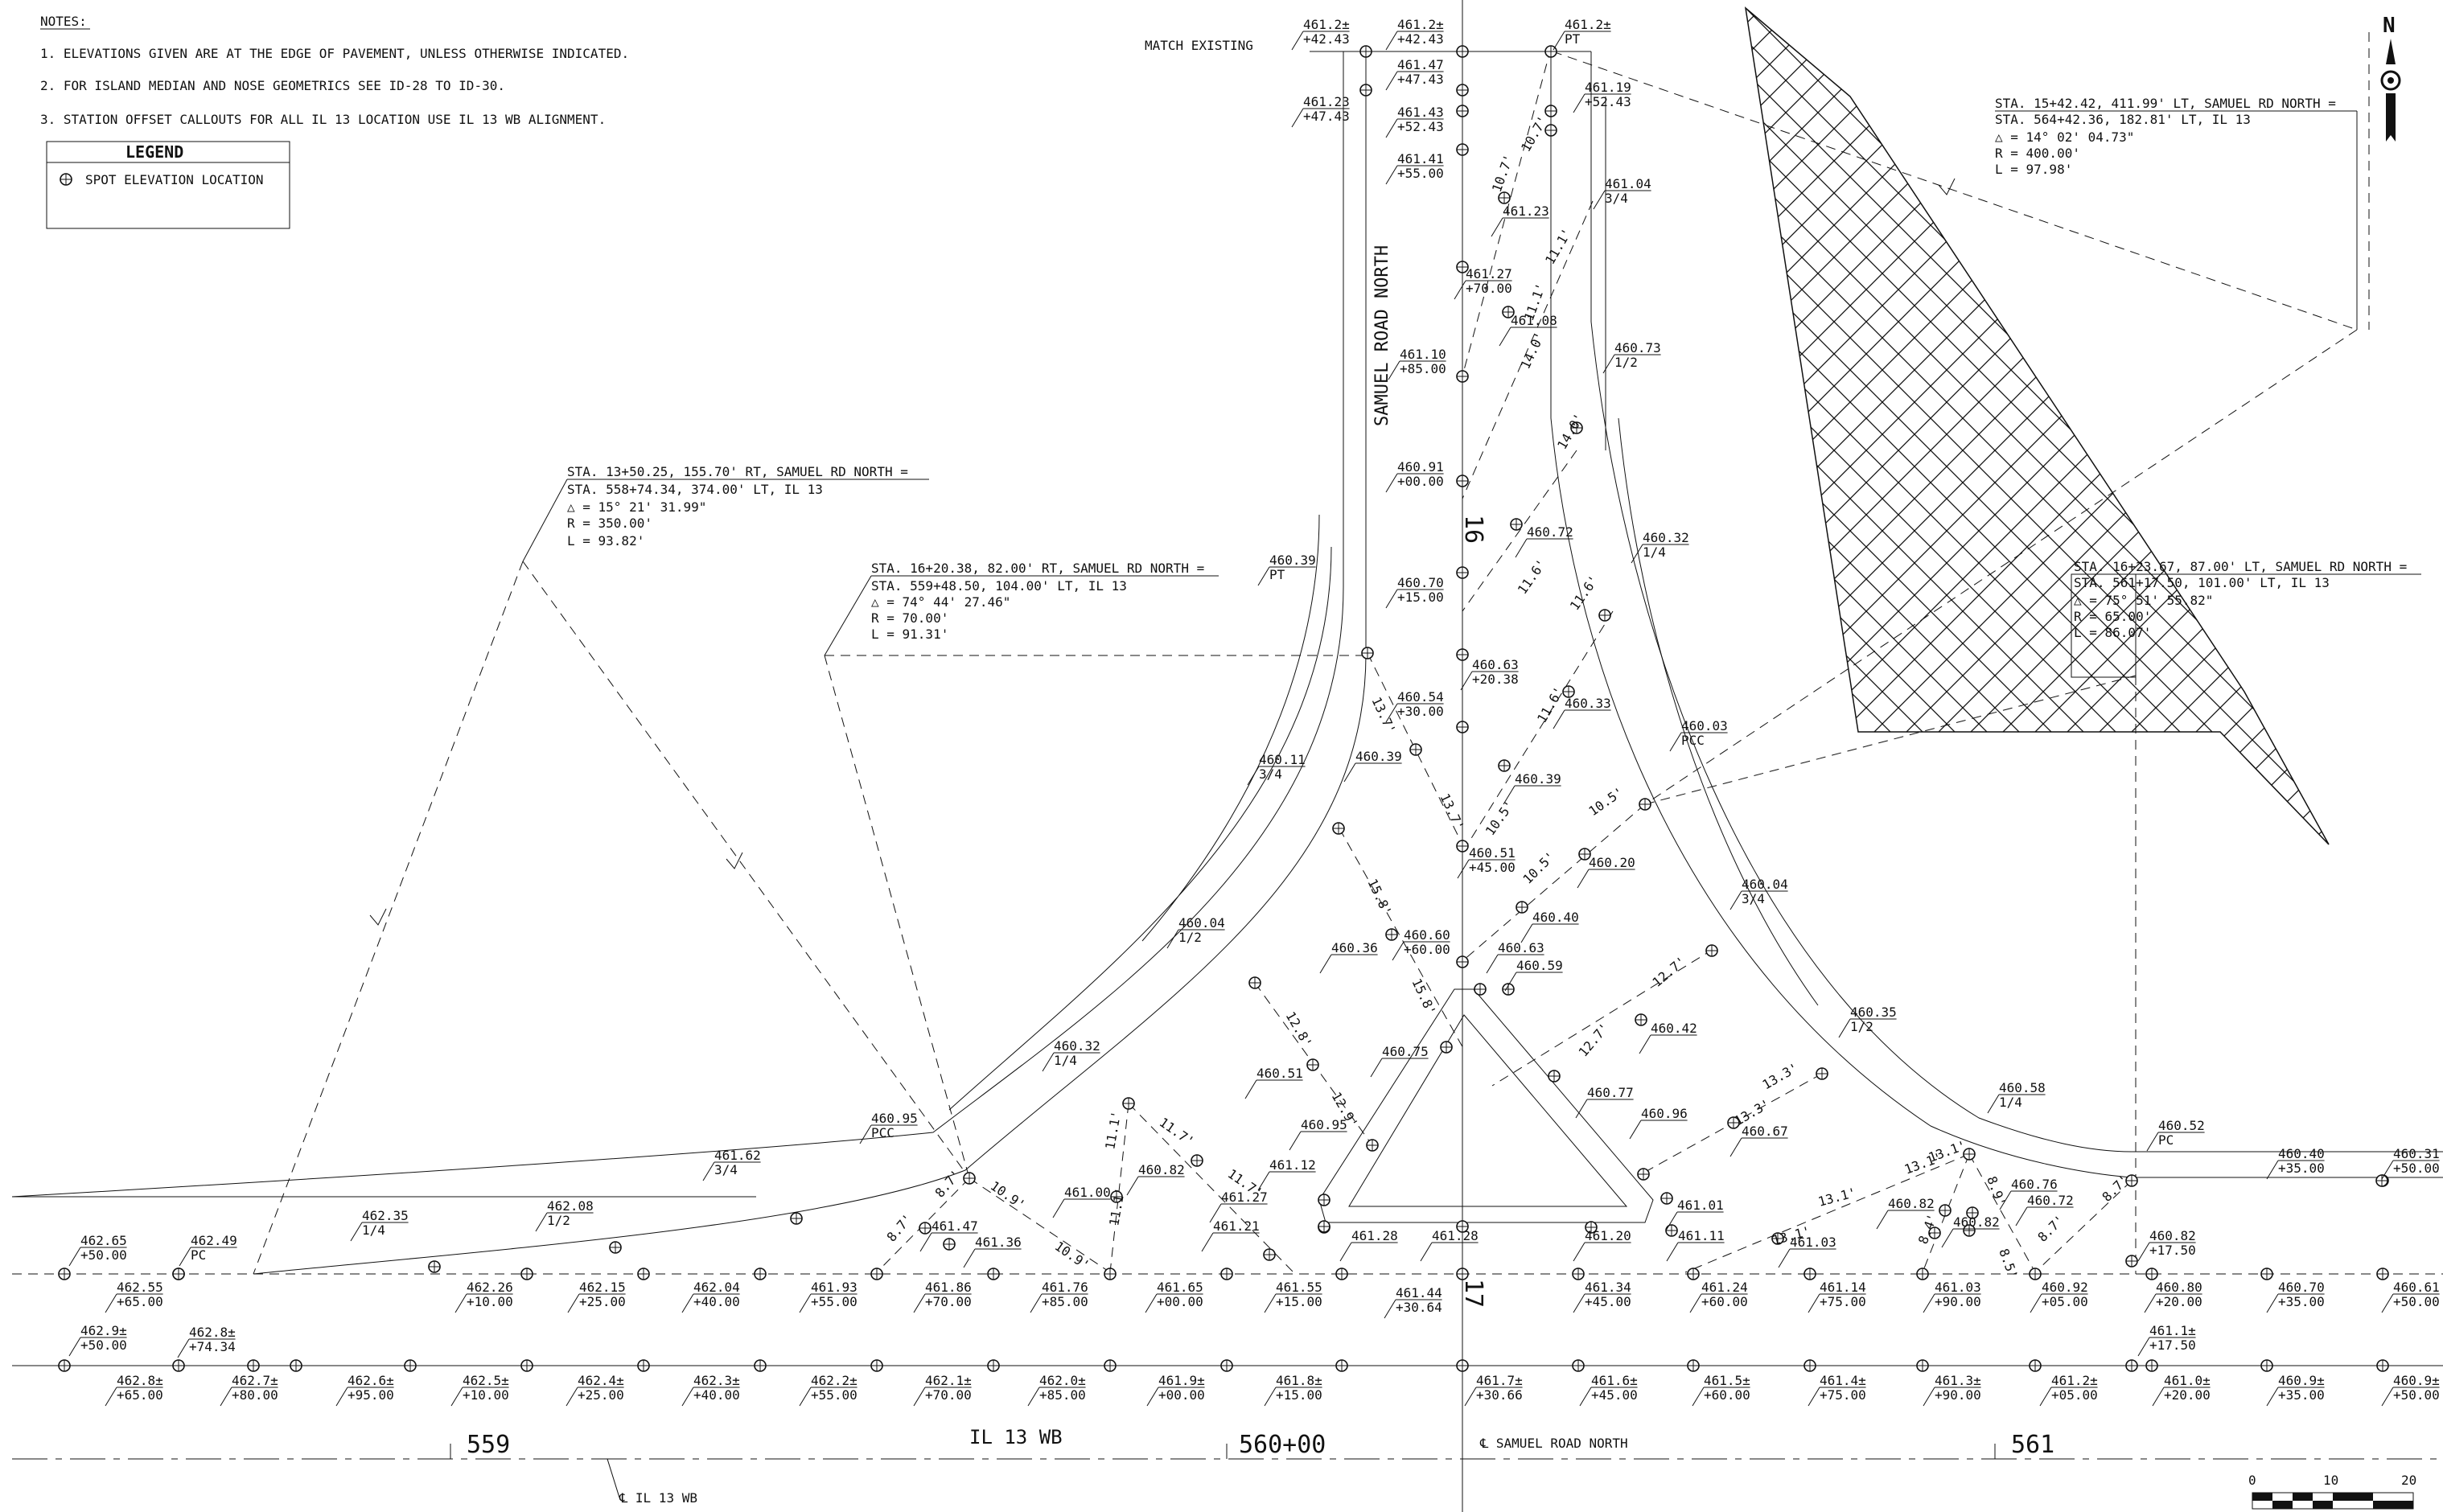 This screenshot has width=2443, height=1512. What do you see at coordinates (1970, 1231) in the screenshot?
I see `spot-label: 460.82` at bounding box center [1970, 1231].